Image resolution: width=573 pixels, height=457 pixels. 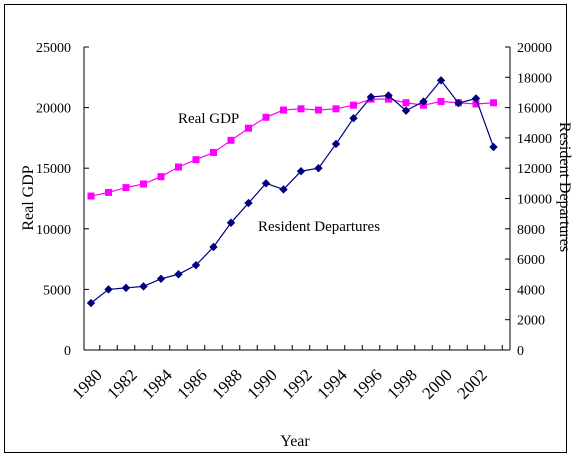 I want to click on x-axis-title: Year, so click(x=295, y=441).